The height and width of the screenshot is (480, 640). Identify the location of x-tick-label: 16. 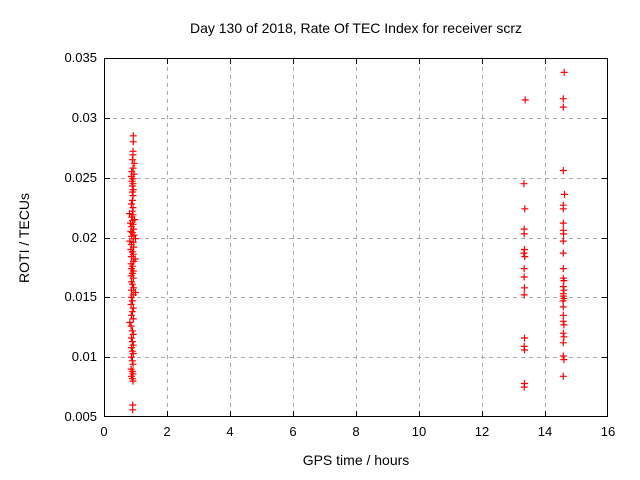
(608, 431).